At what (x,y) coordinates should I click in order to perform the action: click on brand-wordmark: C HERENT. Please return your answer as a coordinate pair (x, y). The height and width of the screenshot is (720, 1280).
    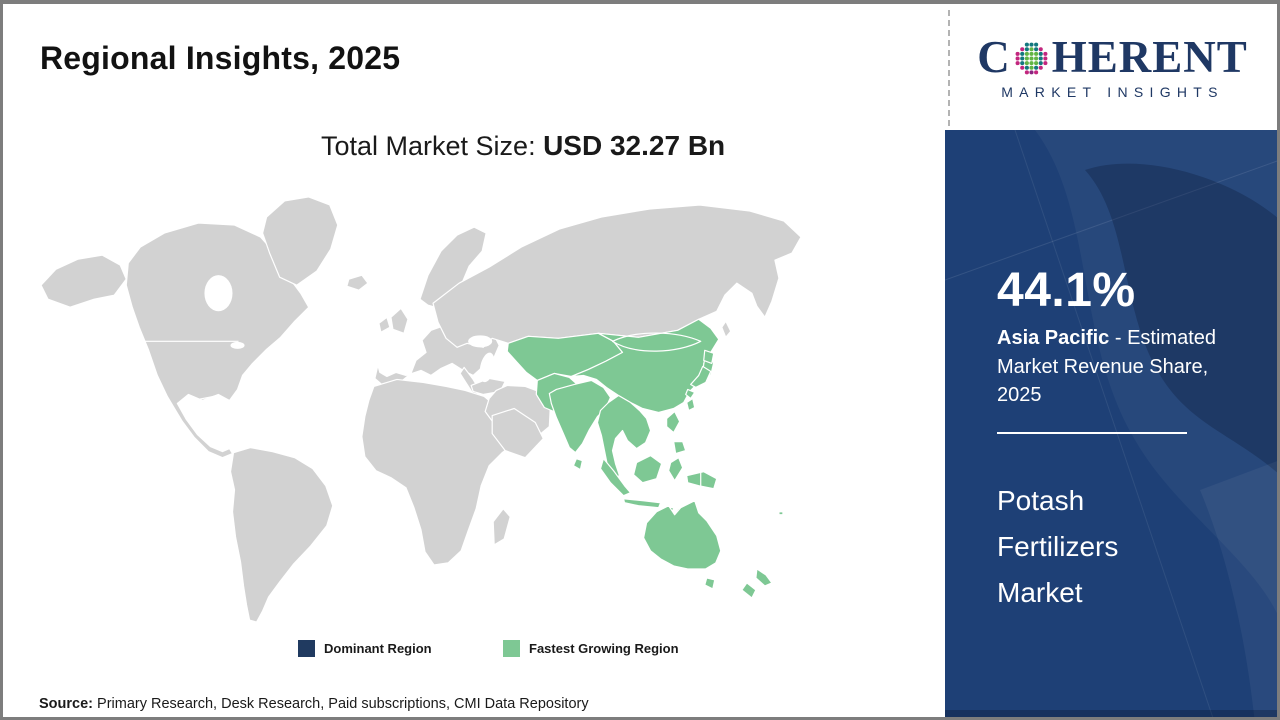
    Looking at the image, I should click on (1112, 56).